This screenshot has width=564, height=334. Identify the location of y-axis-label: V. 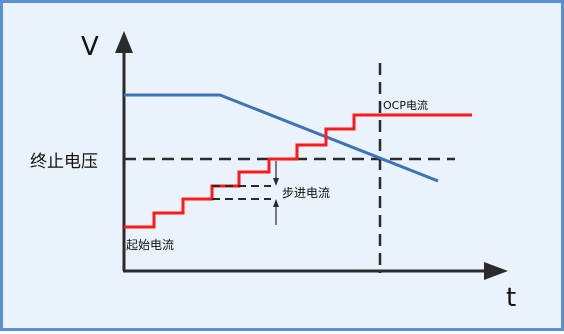
(90, 47).